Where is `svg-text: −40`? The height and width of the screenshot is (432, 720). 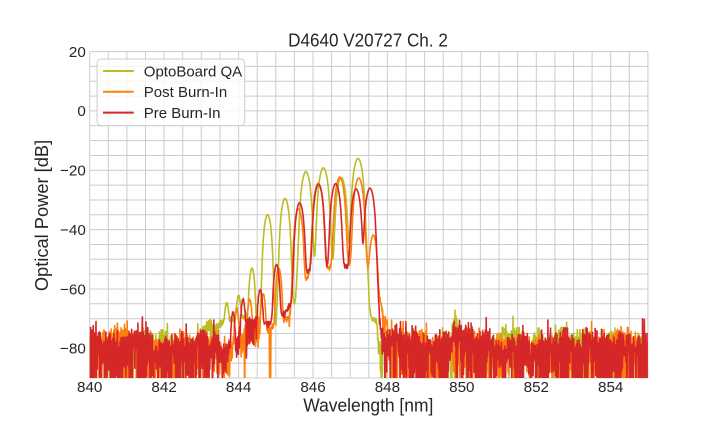 svg-text: −40 is located at coordinates (73, 230).